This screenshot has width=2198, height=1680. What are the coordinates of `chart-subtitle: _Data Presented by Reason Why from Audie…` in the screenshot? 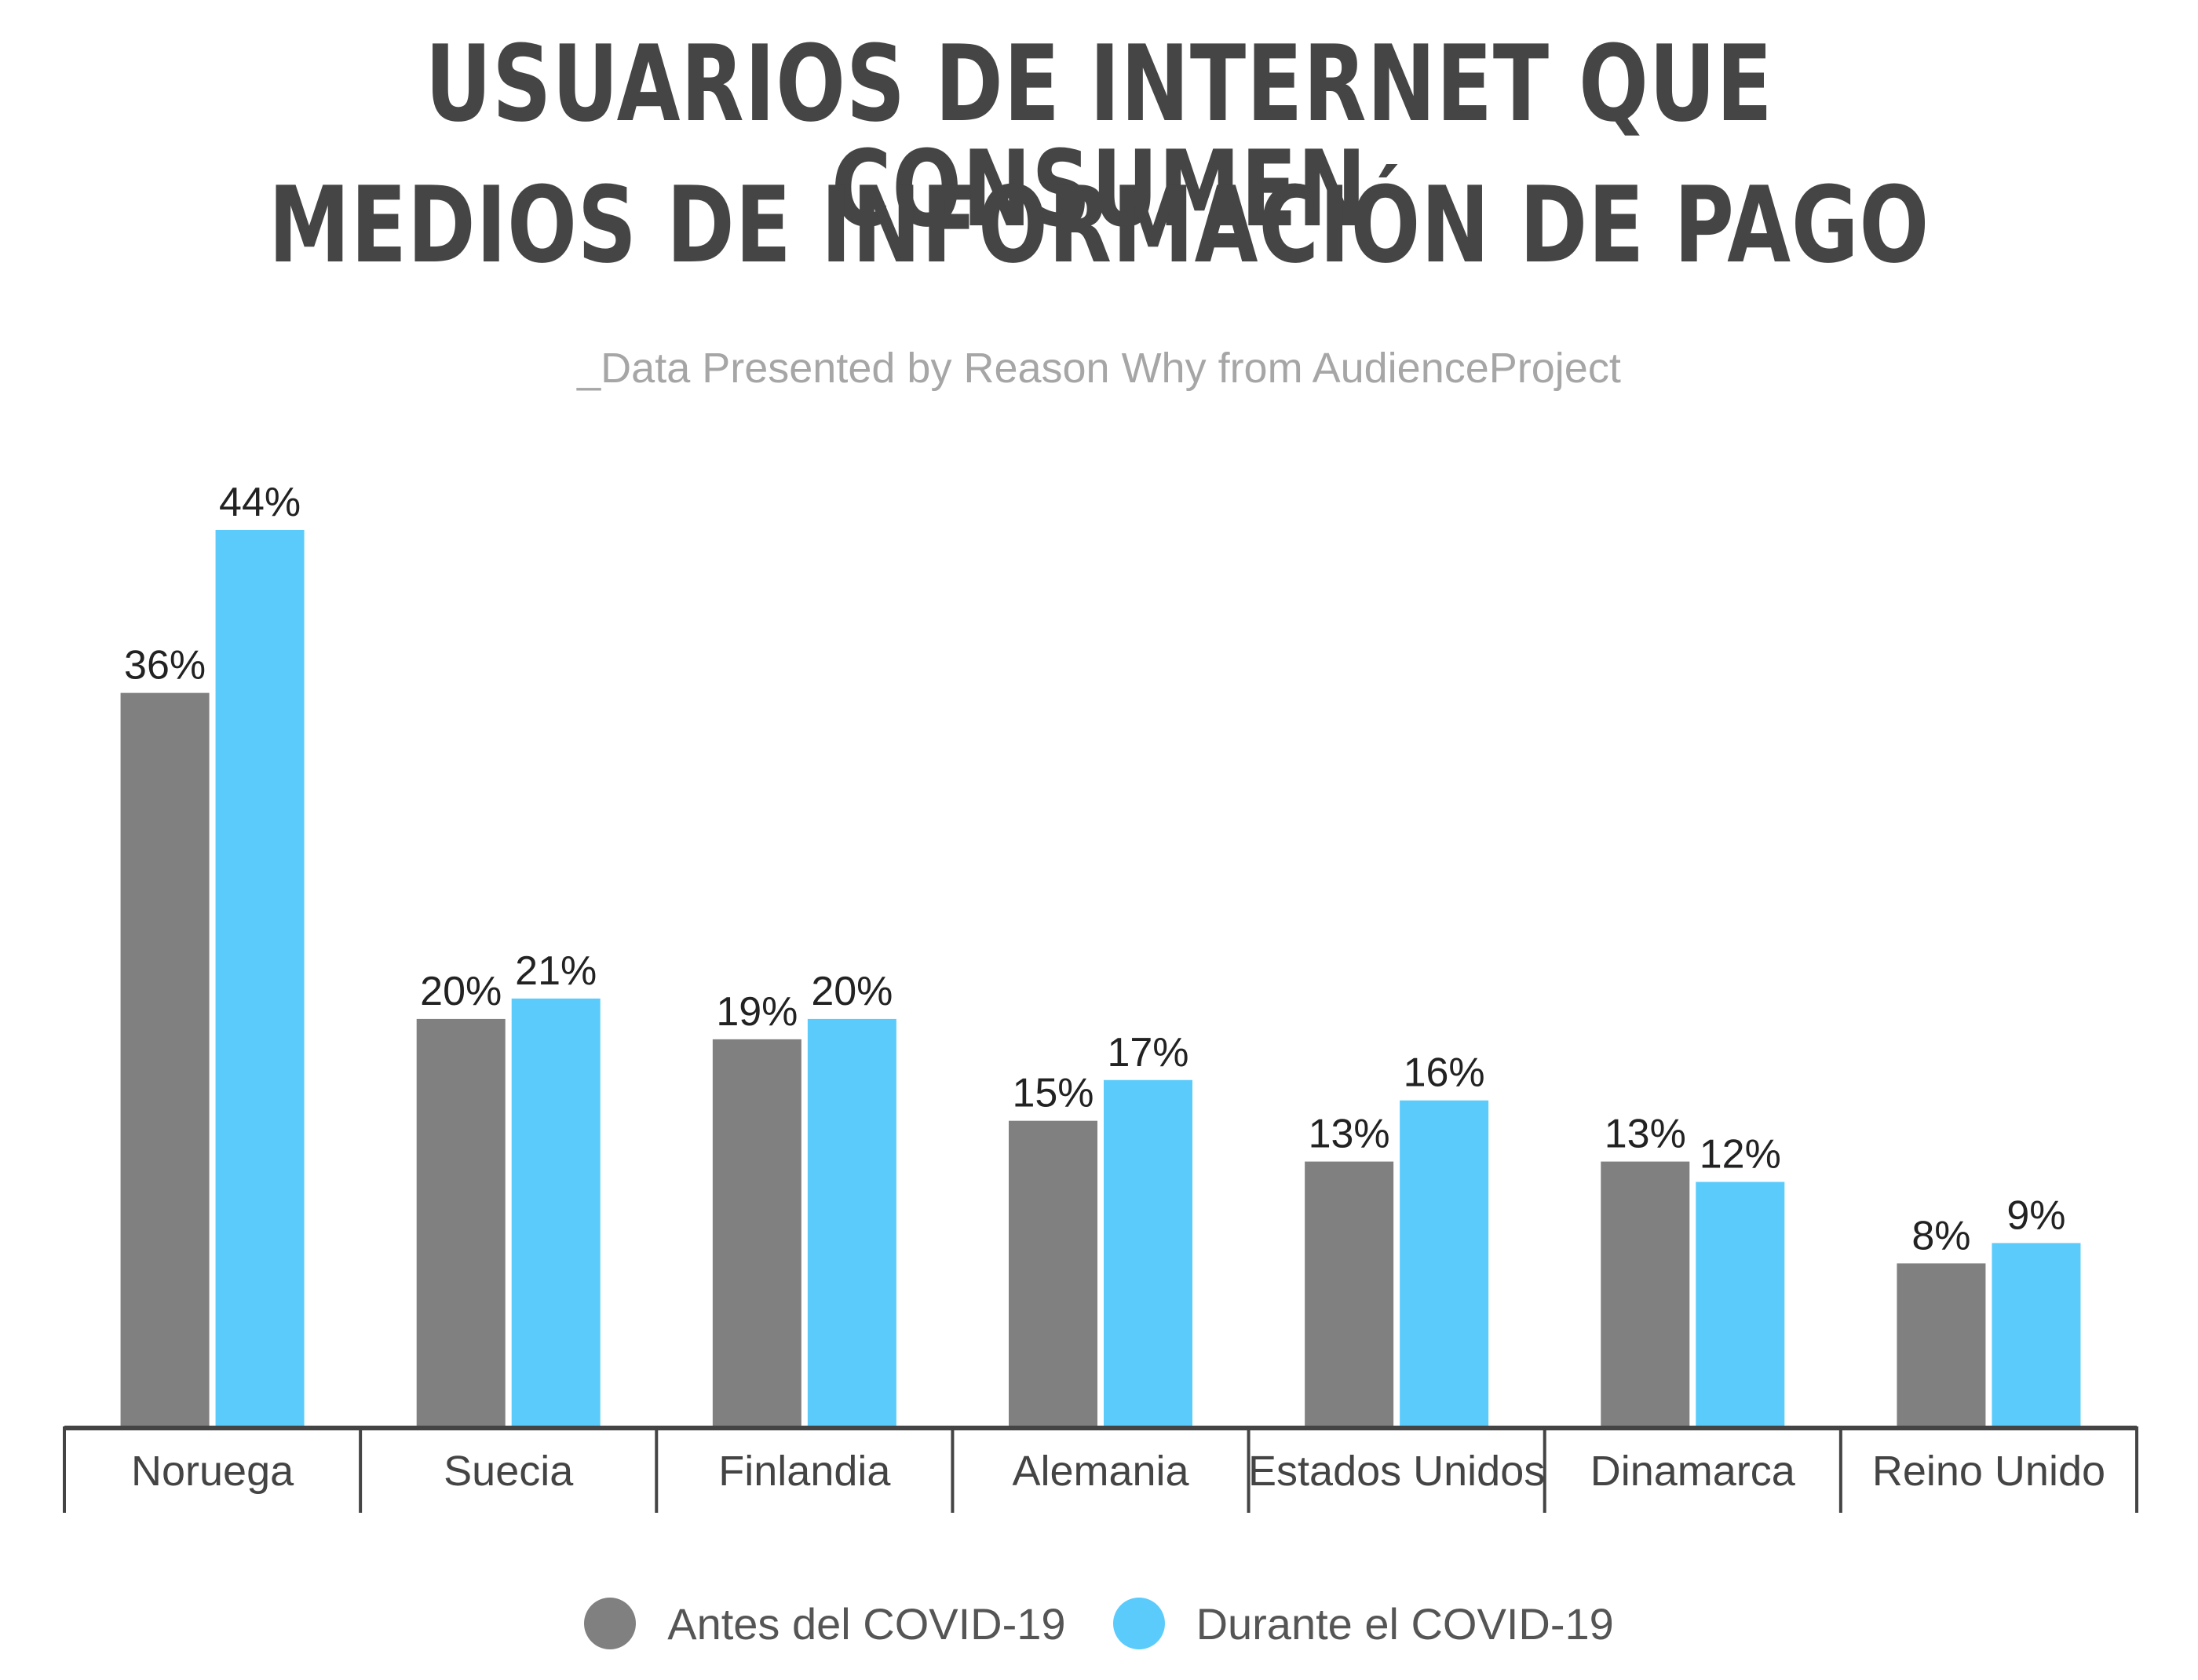 It's located at (1099, 368).